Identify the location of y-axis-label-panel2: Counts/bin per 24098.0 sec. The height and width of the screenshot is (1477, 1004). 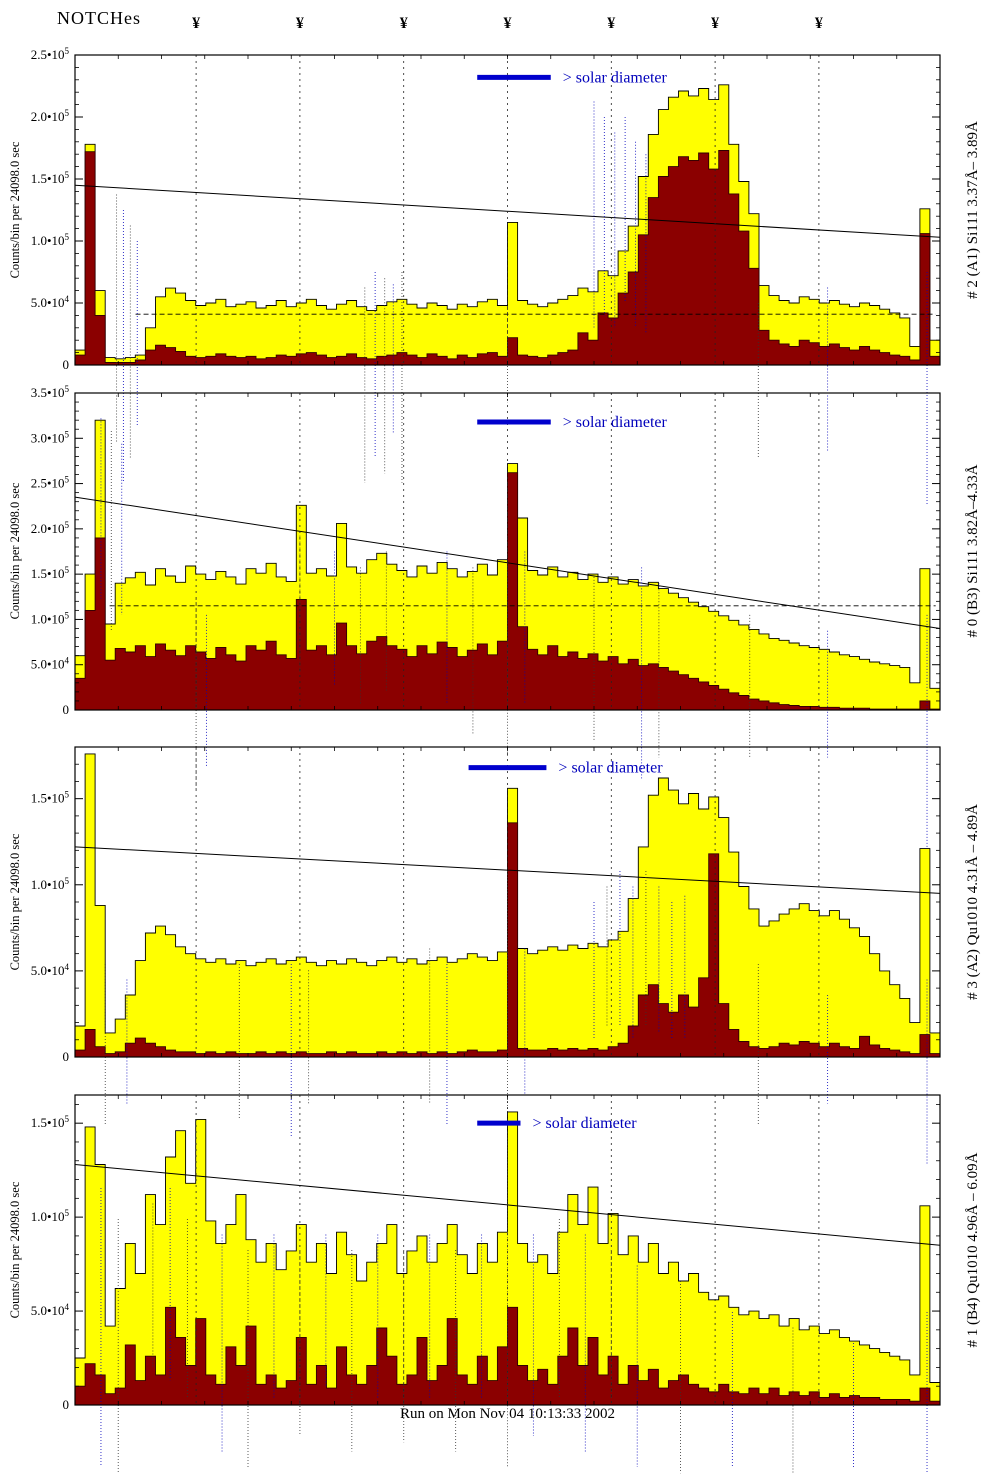
(15, 551).